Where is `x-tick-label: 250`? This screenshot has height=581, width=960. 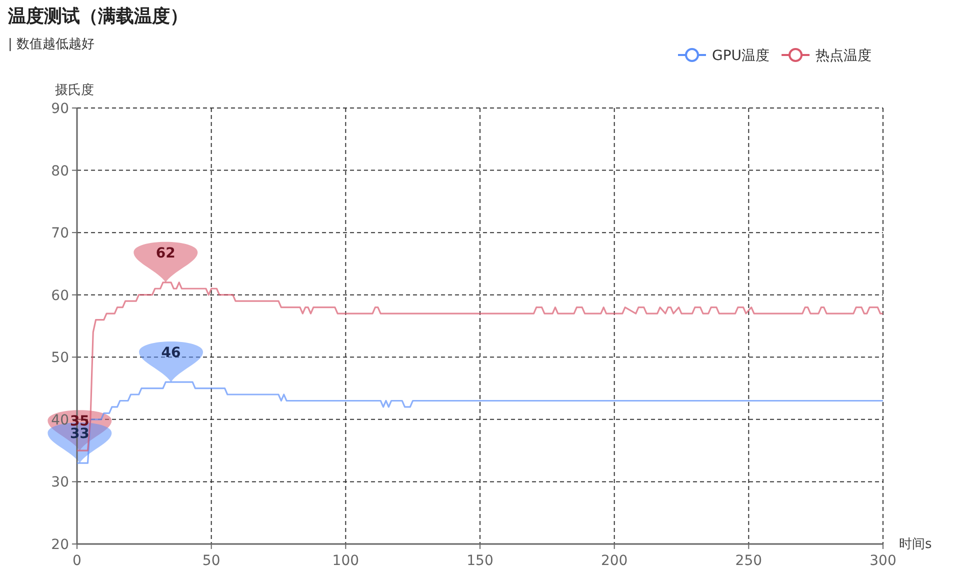
x-tick-label: 250 is located at coordinates (748, 561).